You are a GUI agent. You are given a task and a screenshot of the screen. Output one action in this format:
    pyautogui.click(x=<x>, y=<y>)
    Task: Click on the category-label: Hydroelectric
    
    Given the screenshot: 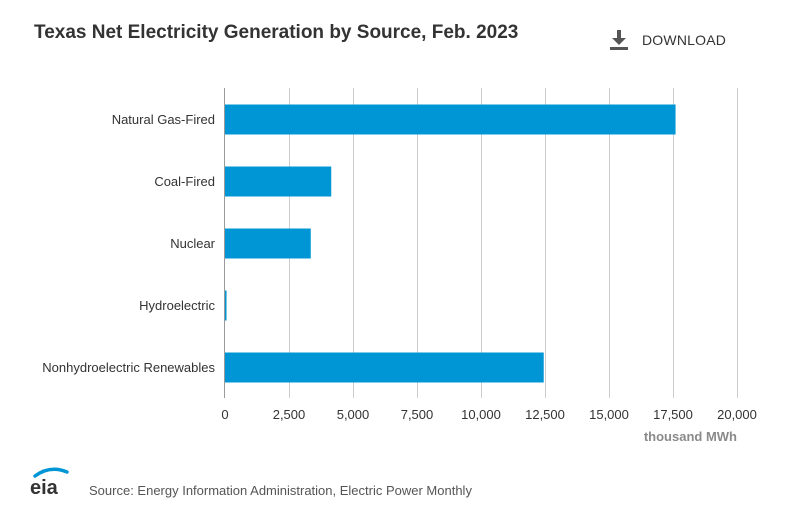 What is the action you would take?
    pyautogui.click(x=177, y=305)
    